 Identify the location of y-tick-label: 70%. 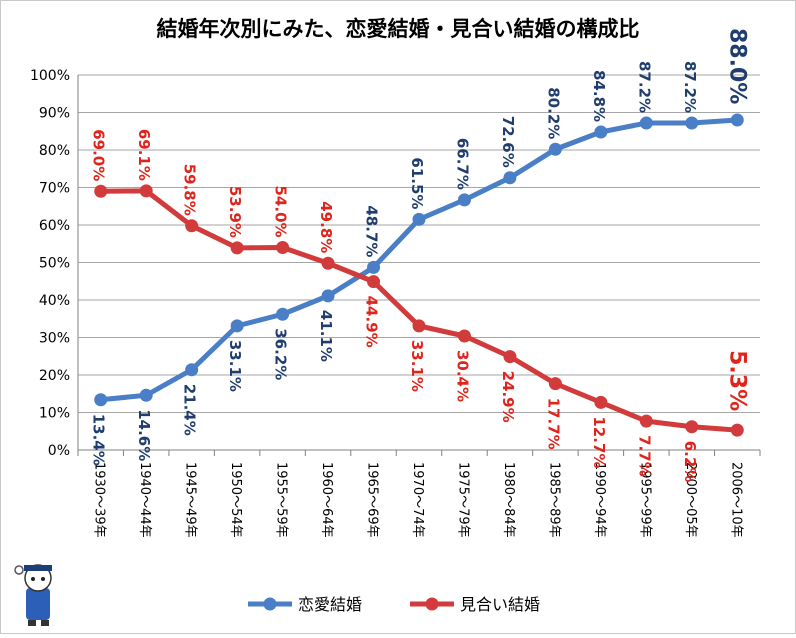
(54, 189).